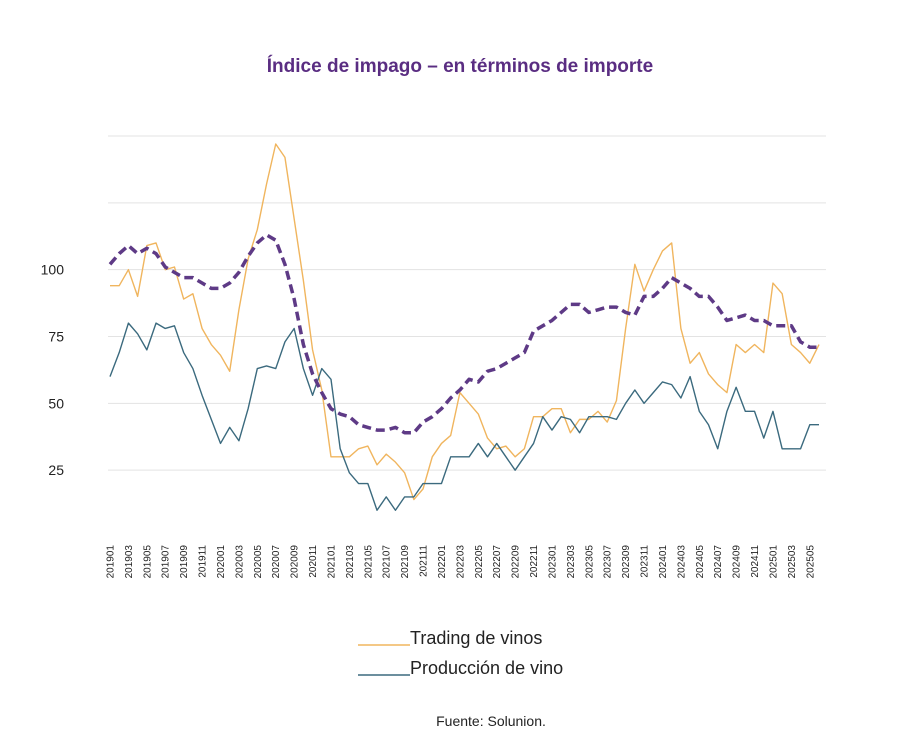 This screenshot has width=919, height=755. I want to click on x-tick-label: 202111, so click(424, 561).